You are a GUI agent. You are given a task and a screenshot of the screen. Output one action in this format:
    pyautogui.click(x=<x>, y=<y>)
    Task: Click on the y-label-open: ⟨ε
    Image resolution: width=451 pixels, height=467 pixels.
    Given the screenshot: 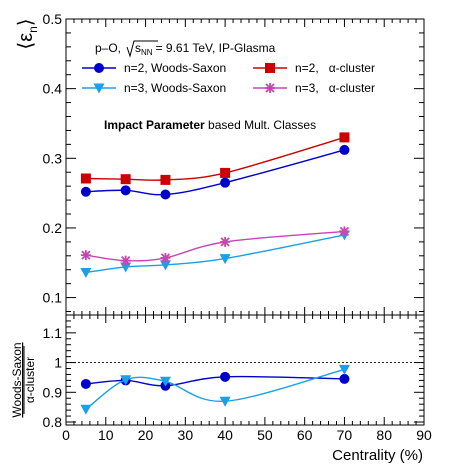 What is the action you would take?
    pyautogui.click(x=26, y=41)
    